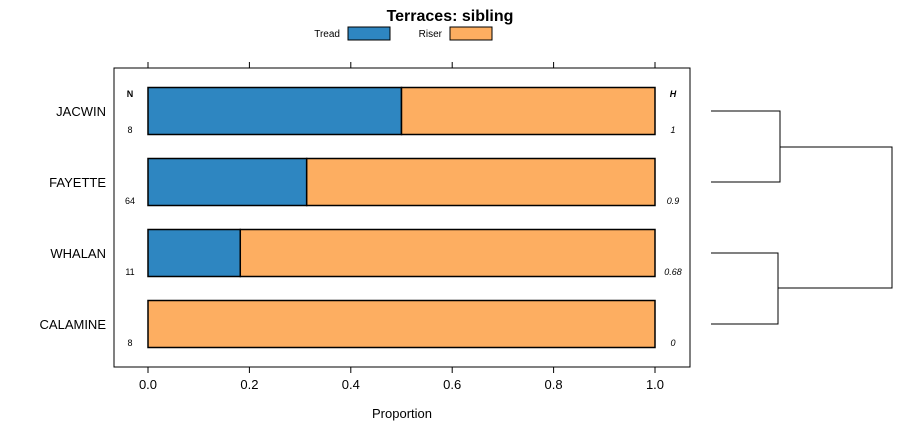 The width and height of the screenshot is (900, 445). Describe the element at coordinates (528, 111) in the screenshot. I see `bar-riser-jacwin` at that location.